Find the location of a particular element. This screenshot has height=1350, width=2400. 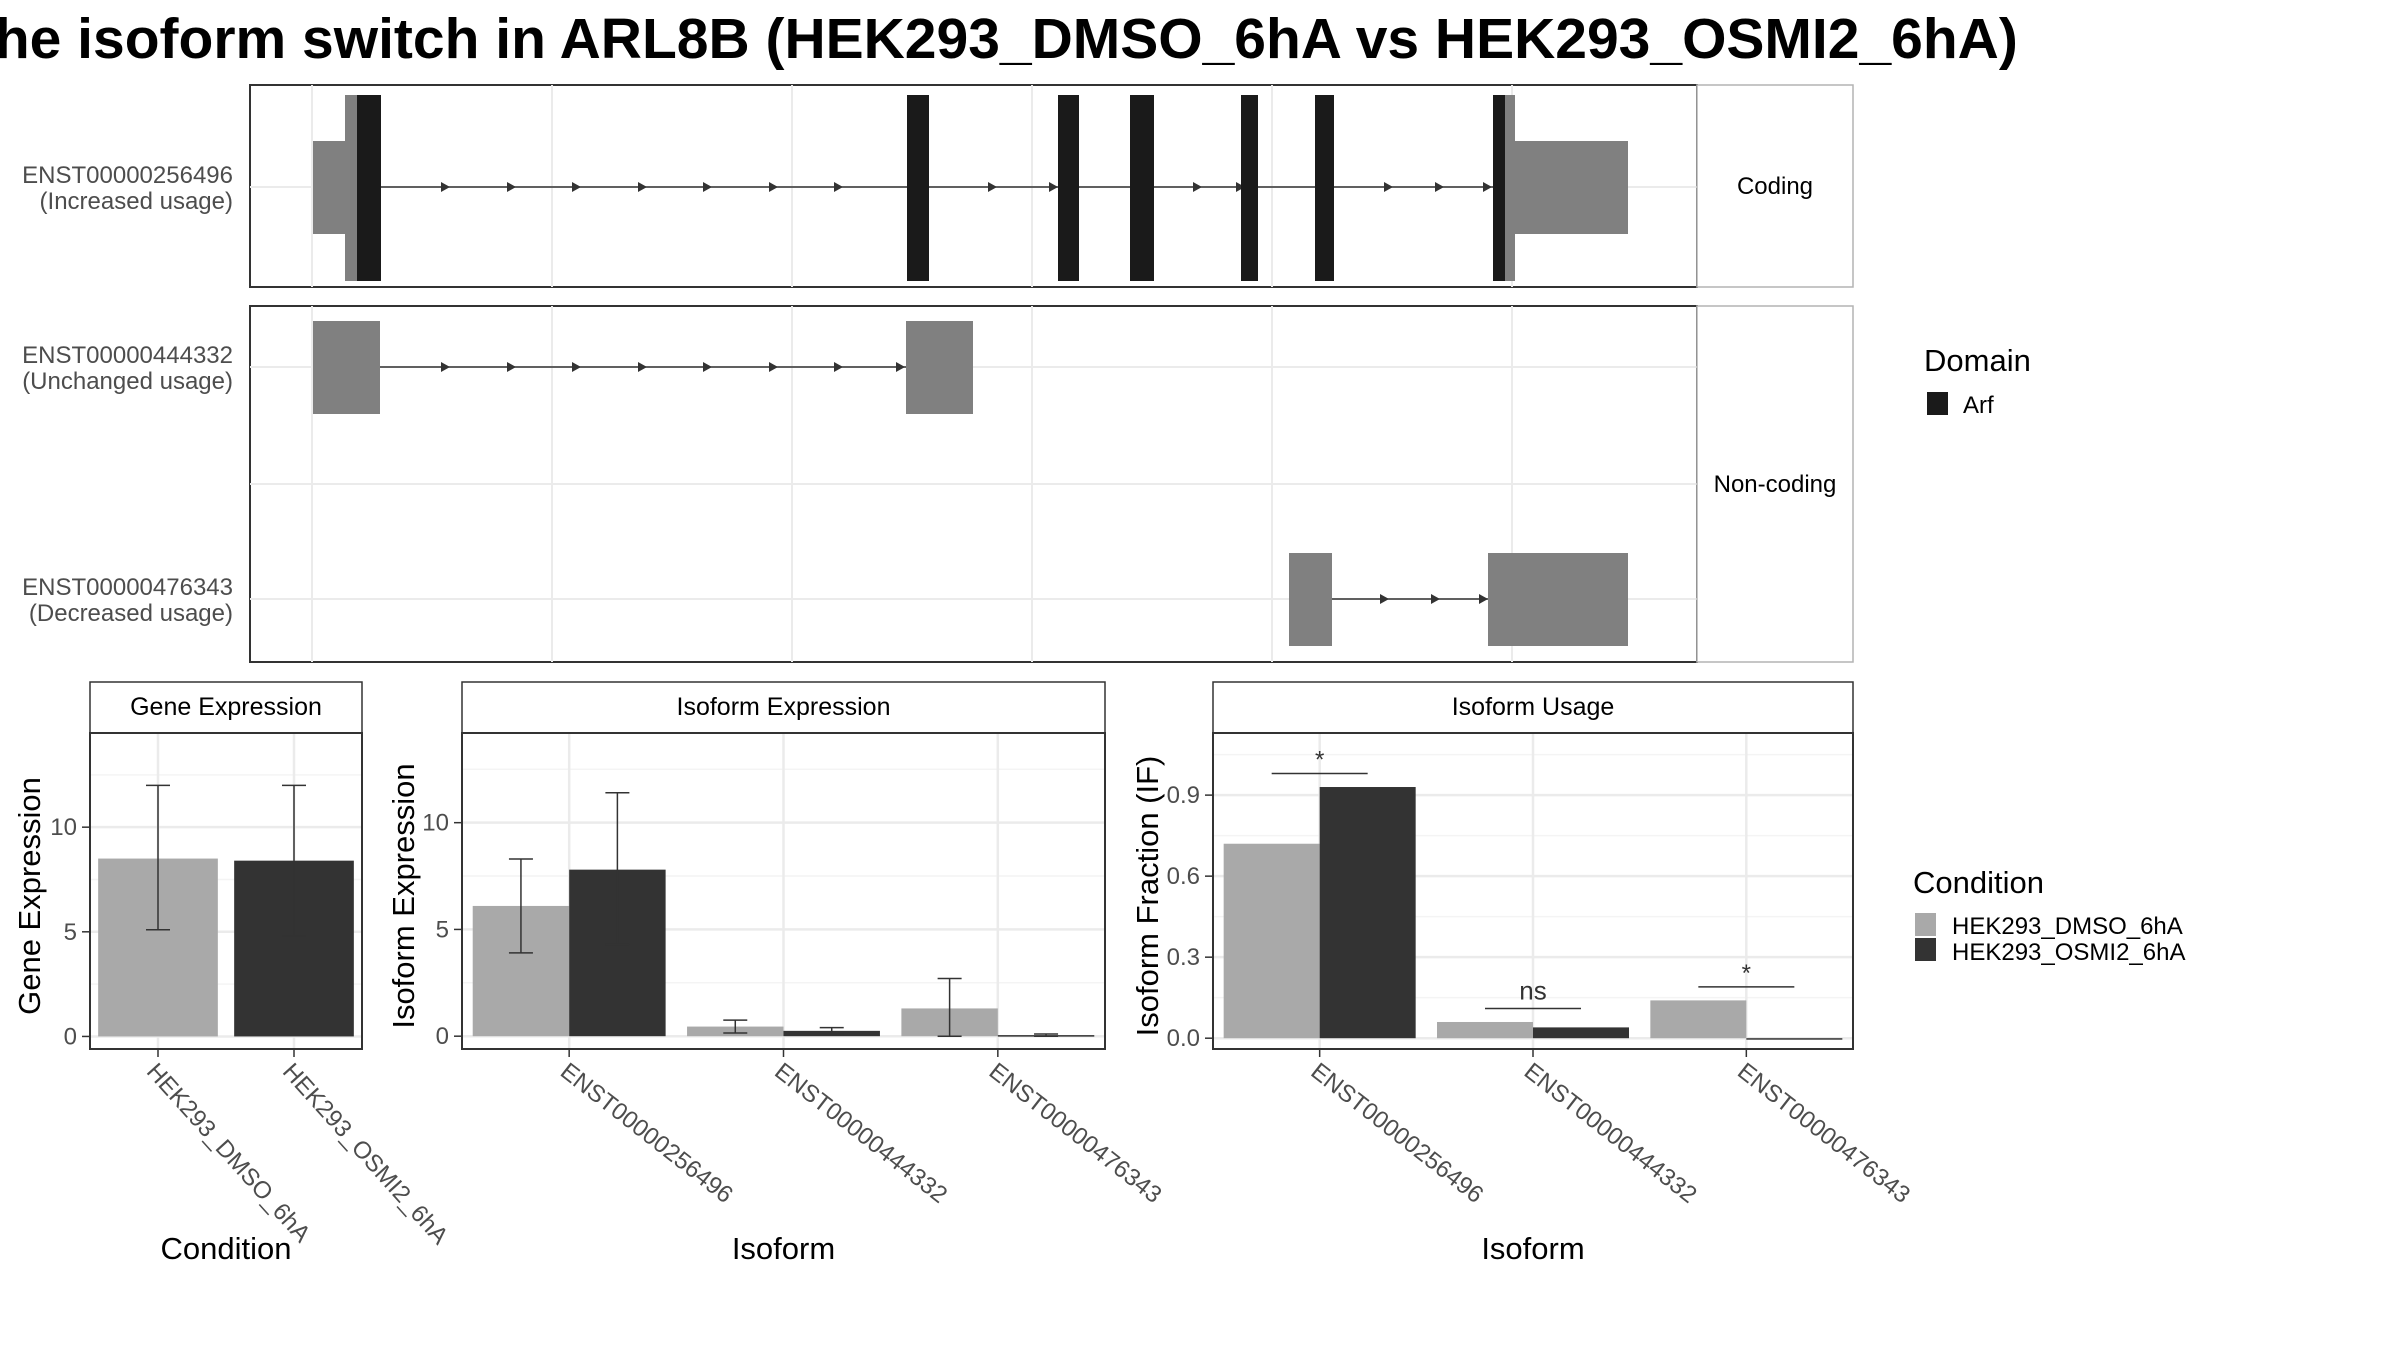

panel-frame is located at coordinates (226, 891).